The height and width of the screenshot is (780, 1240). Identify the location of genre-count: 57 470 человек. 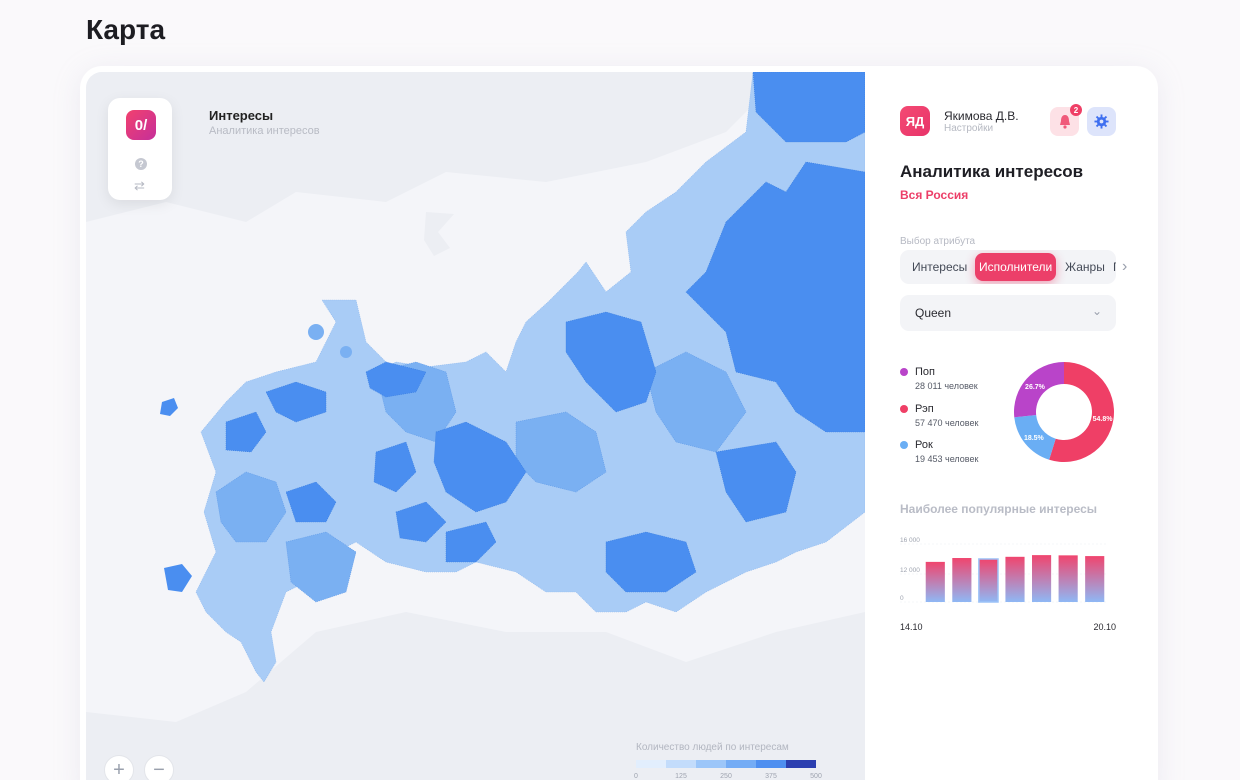
(947, 423).